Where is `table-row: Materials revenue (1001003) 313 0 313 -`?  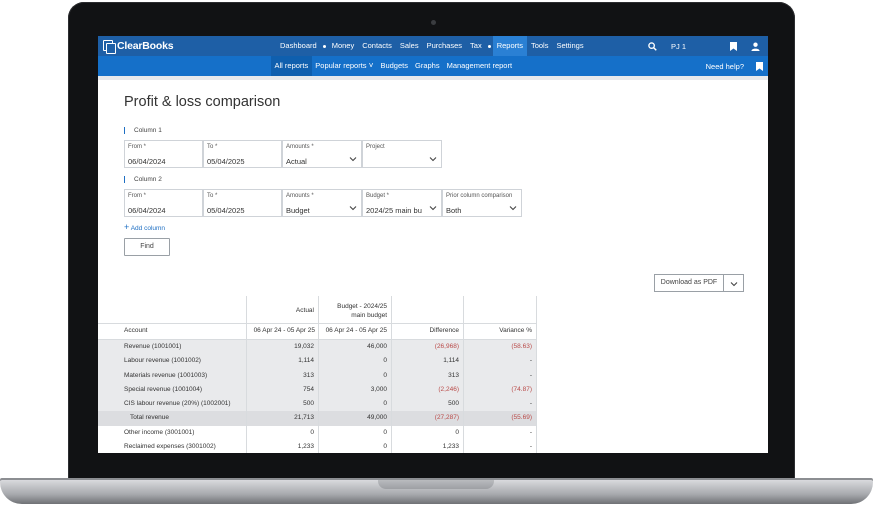 table-row: Materials revenue (1001003) 313 0 313 - is located at coordinates (317, 375).